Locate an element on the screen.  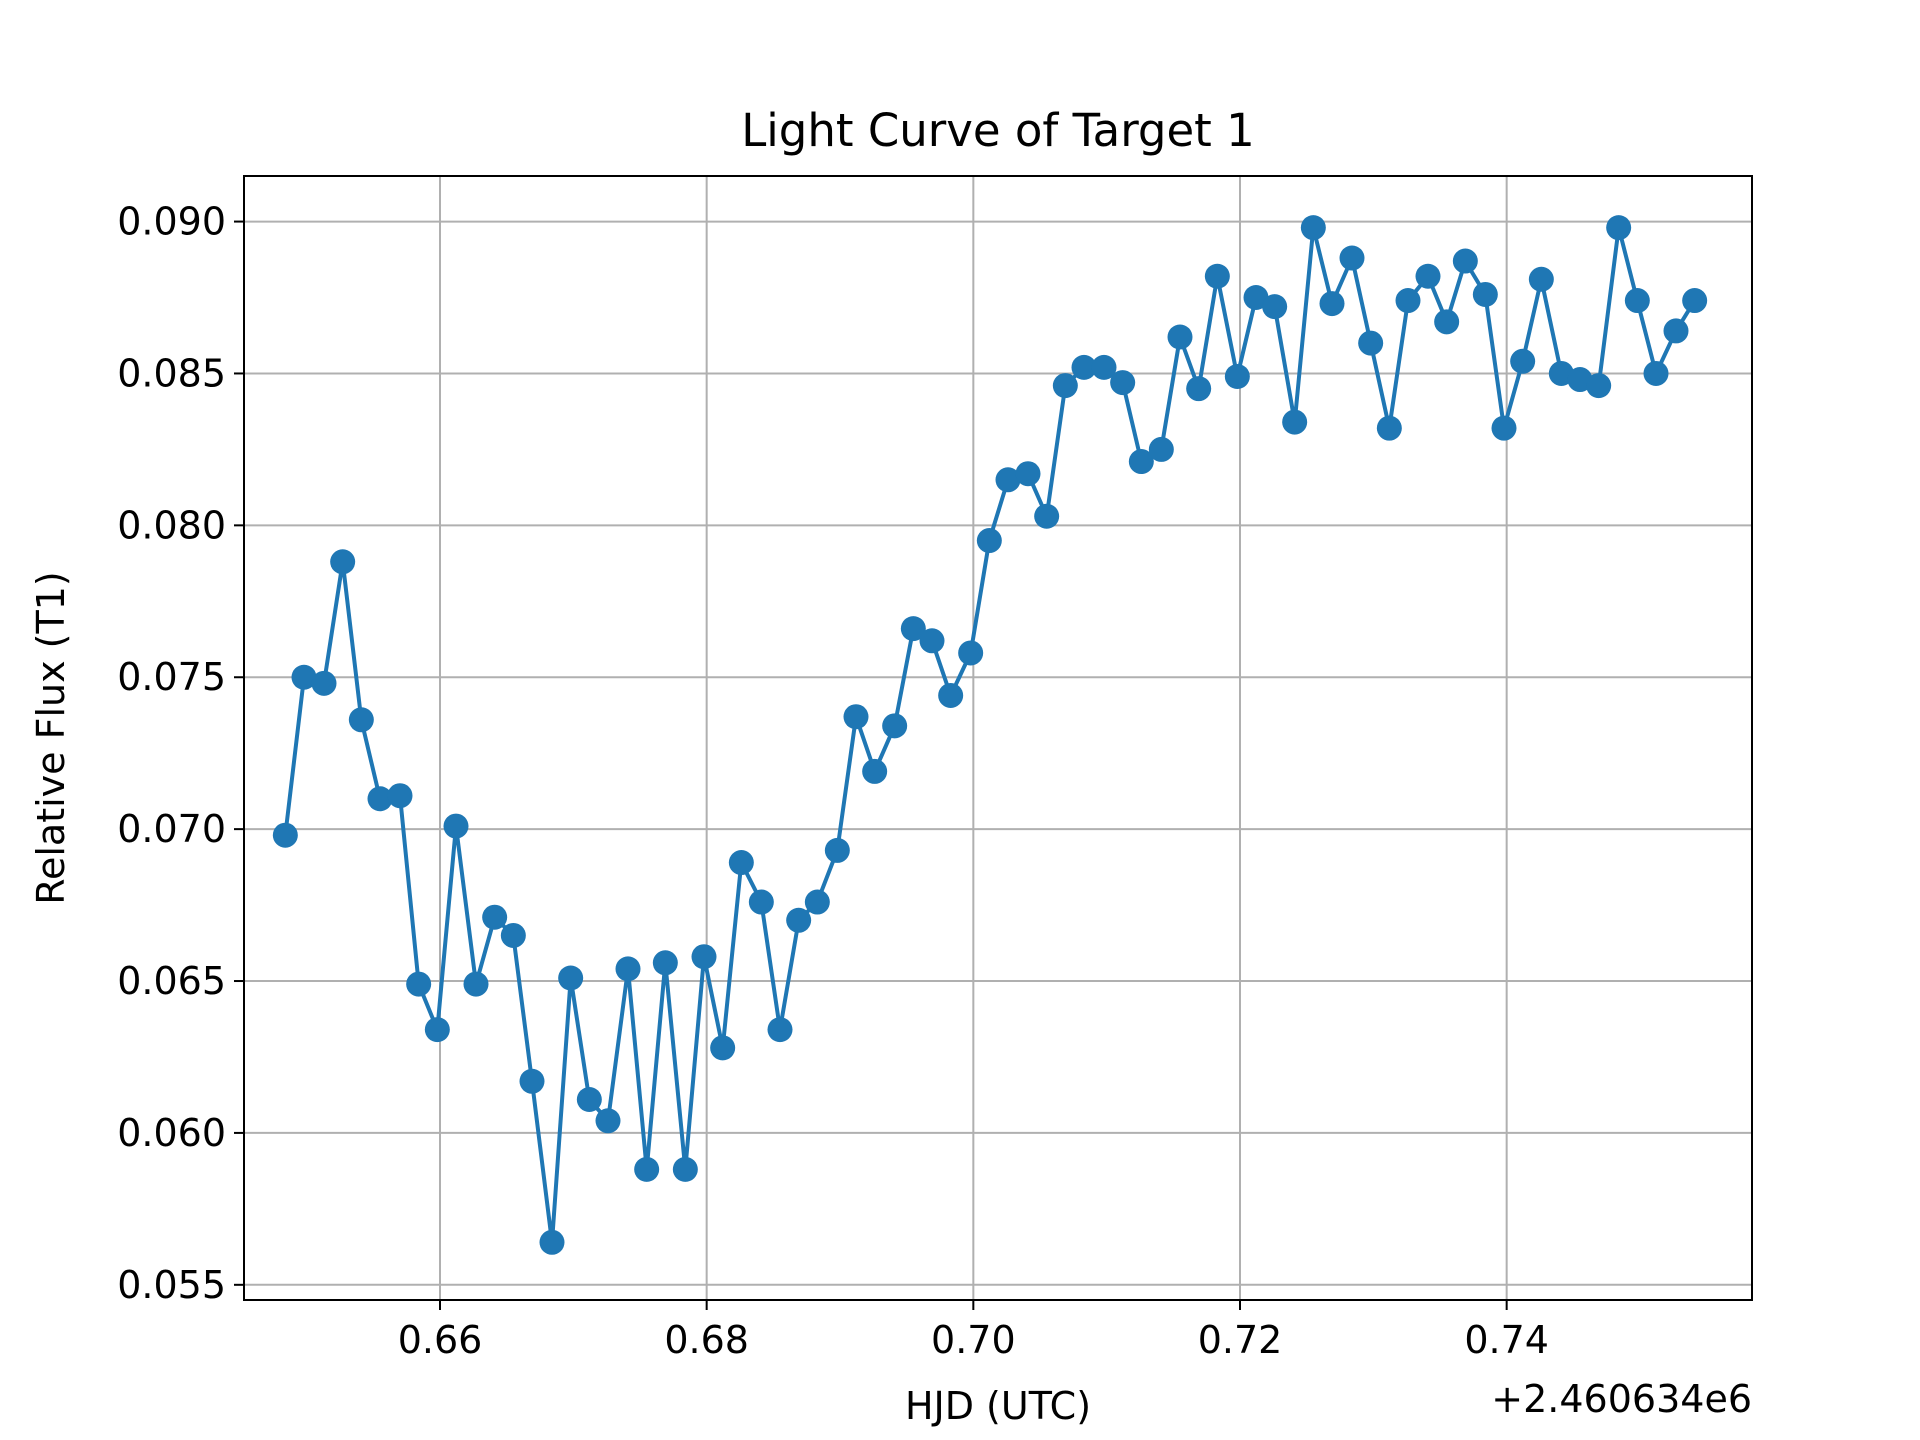
y-axis-ticks: 0.055 0.060 0.065 0.070 0.075 0.080 0.085 0.090 is located at coordinates (180, 753).